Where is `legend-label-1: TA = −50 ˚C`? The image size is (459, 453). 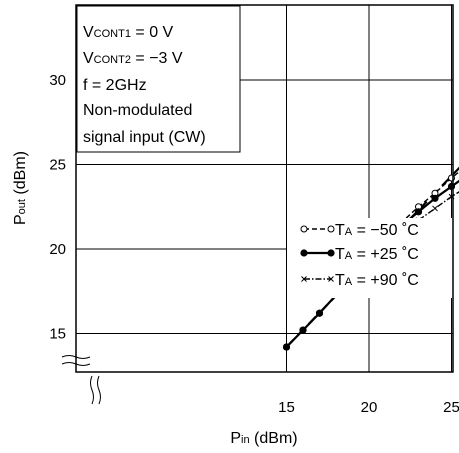 legend-label-1: TA = −50 ˚C is located at coordinates (377, 230).